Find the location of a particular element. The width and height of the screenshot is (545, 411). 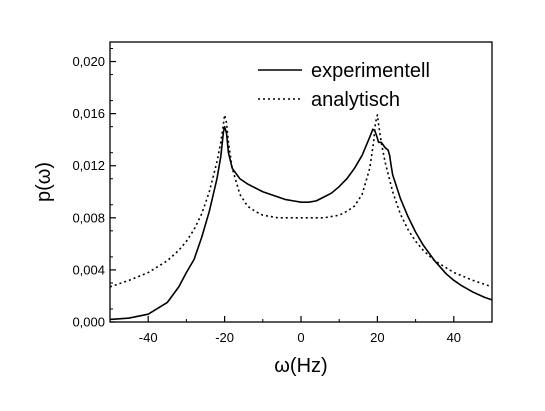

y-tick-label: 0,016 is located at coordinates (88, 113).